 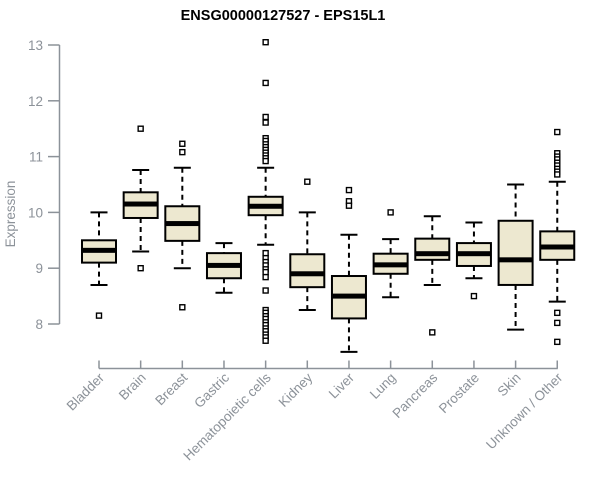 I want to click on box-group-gastric, so click(x=223, y=268).